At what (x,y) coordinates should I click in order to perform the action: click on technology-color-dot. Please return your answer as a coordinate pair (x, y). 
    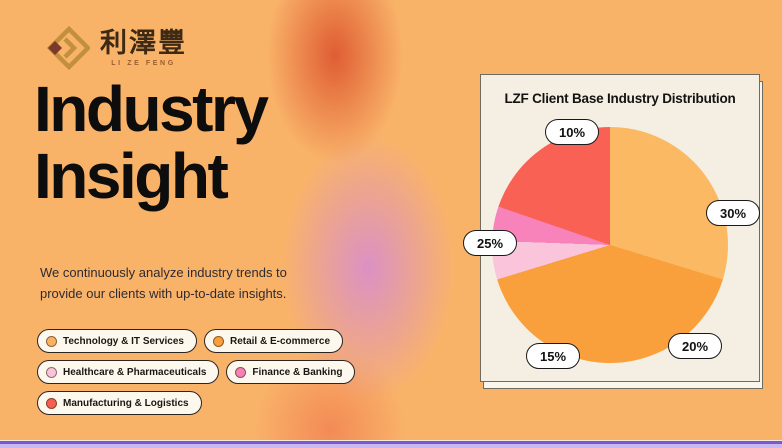
    Looking at the image, I should click on (51, 341).